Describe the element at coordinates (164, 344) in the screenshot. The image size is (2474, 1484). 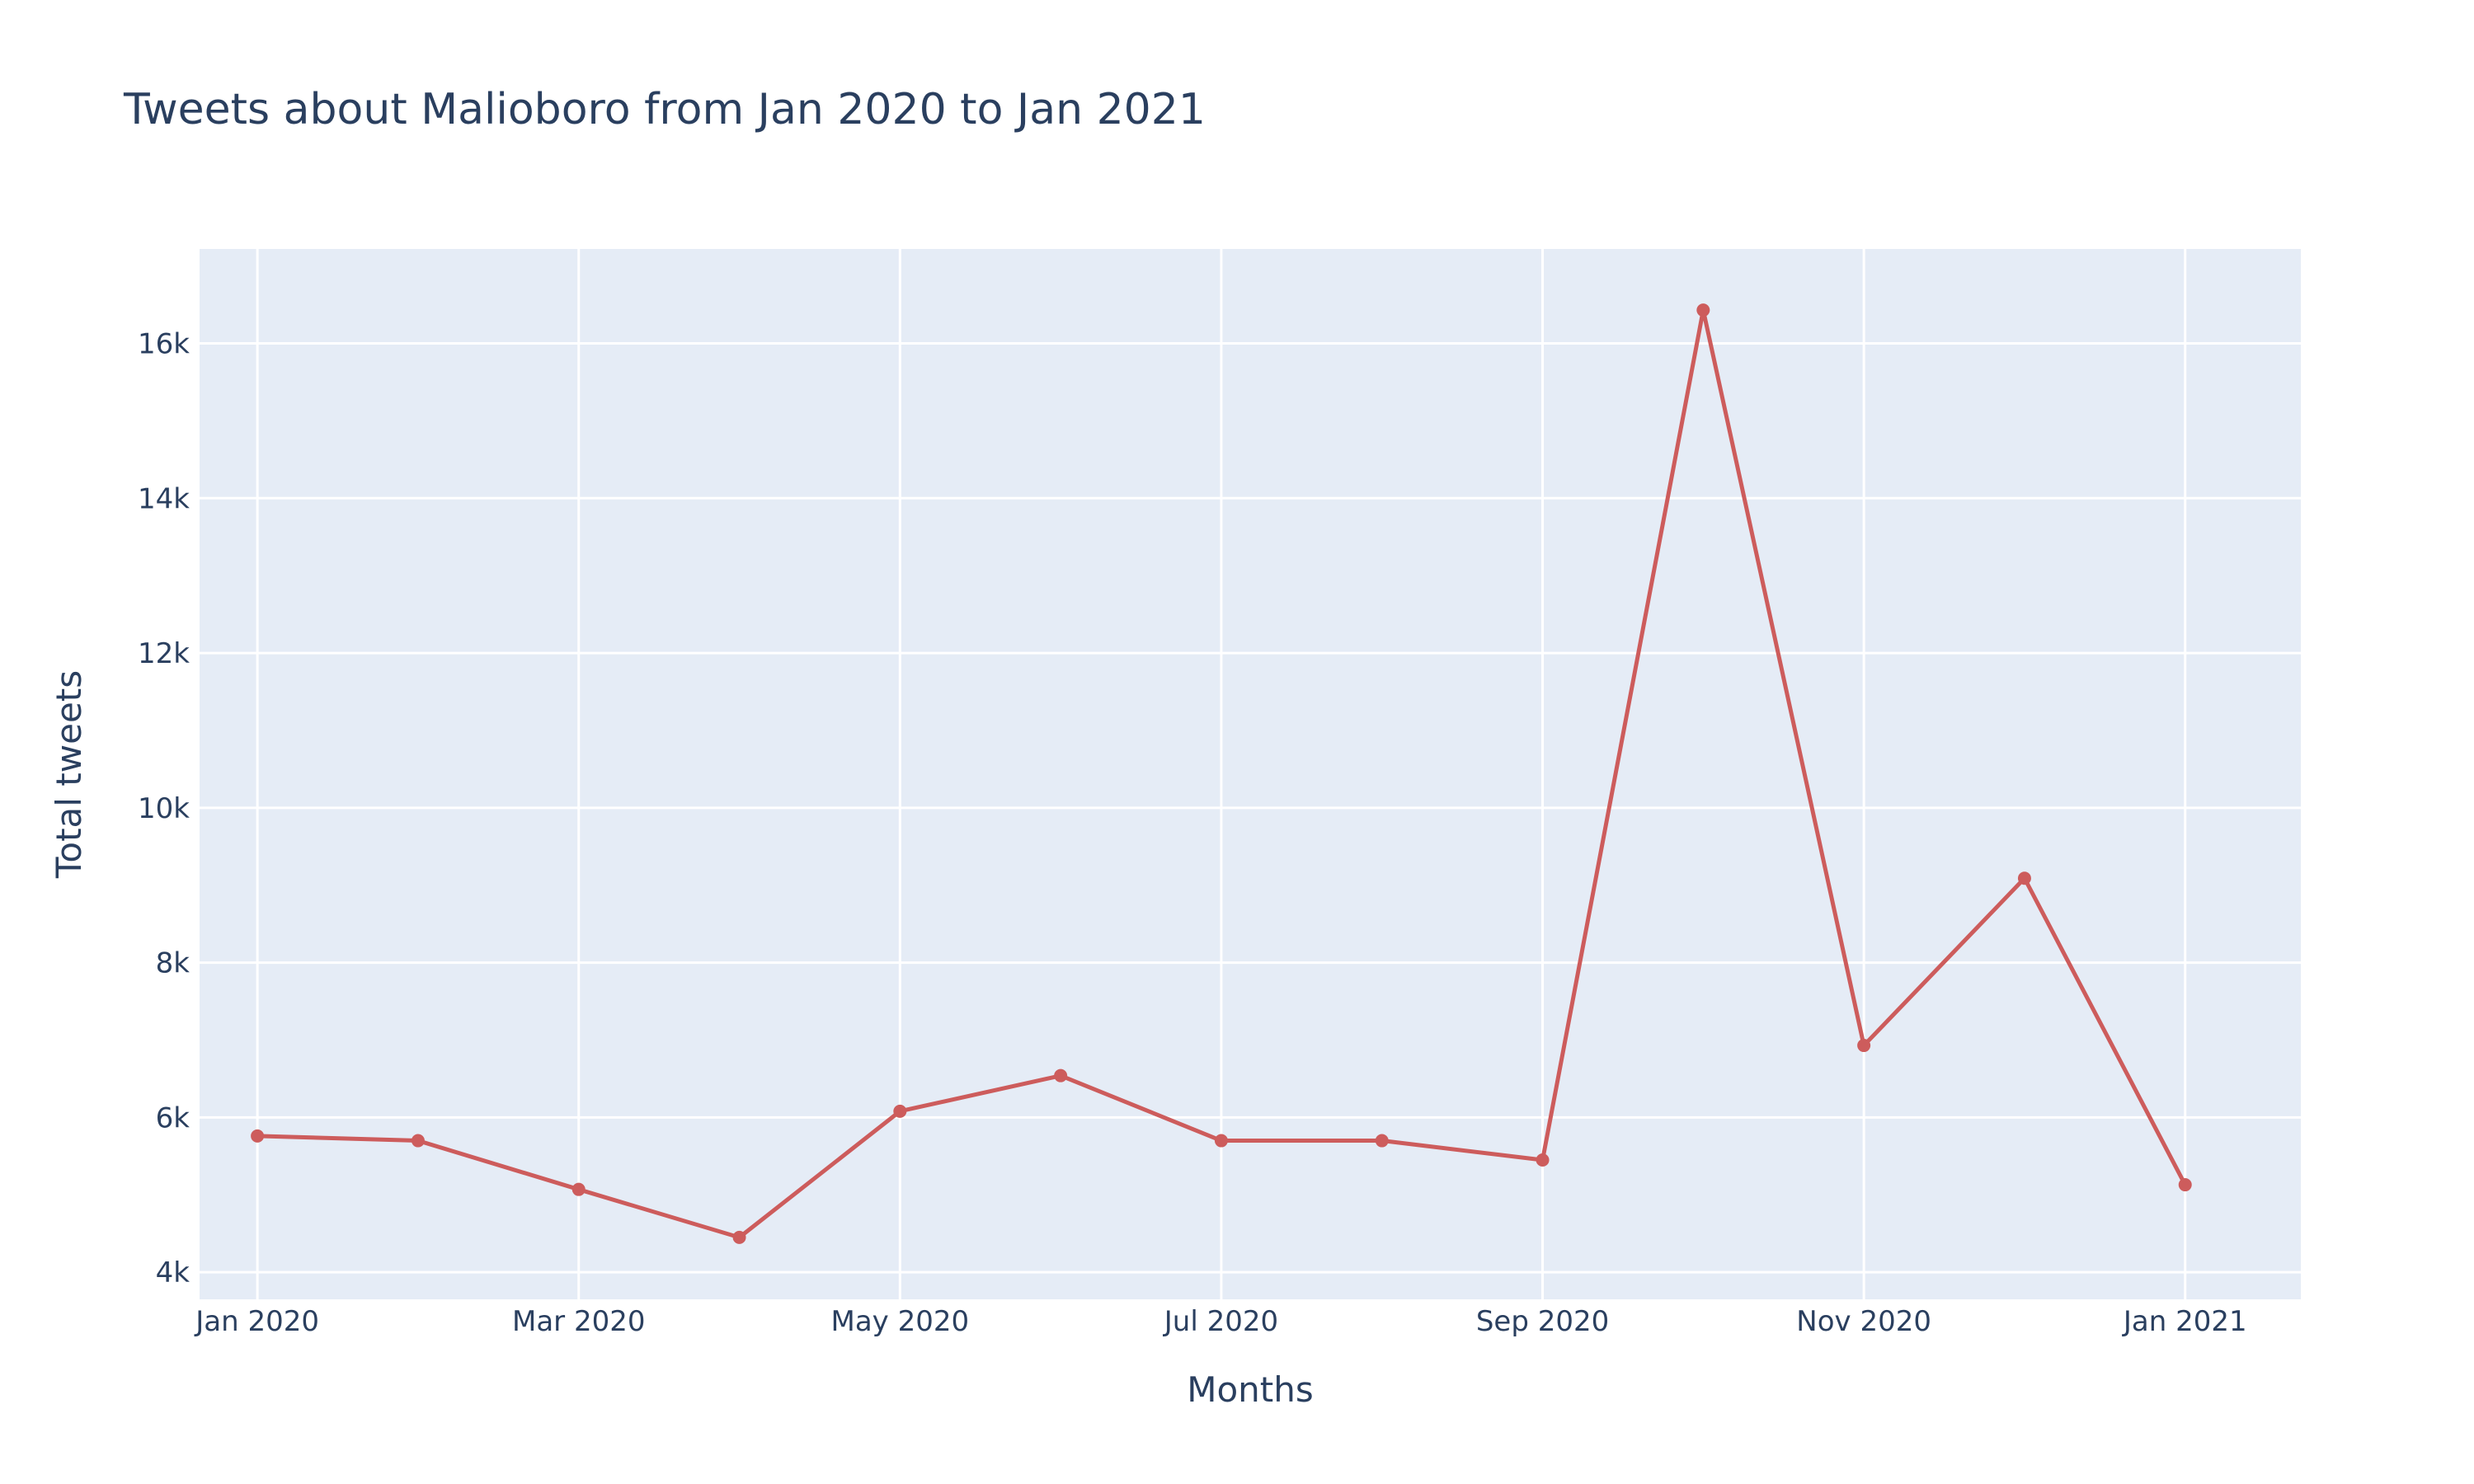
I see `y-tick-label: 16k` at that location.